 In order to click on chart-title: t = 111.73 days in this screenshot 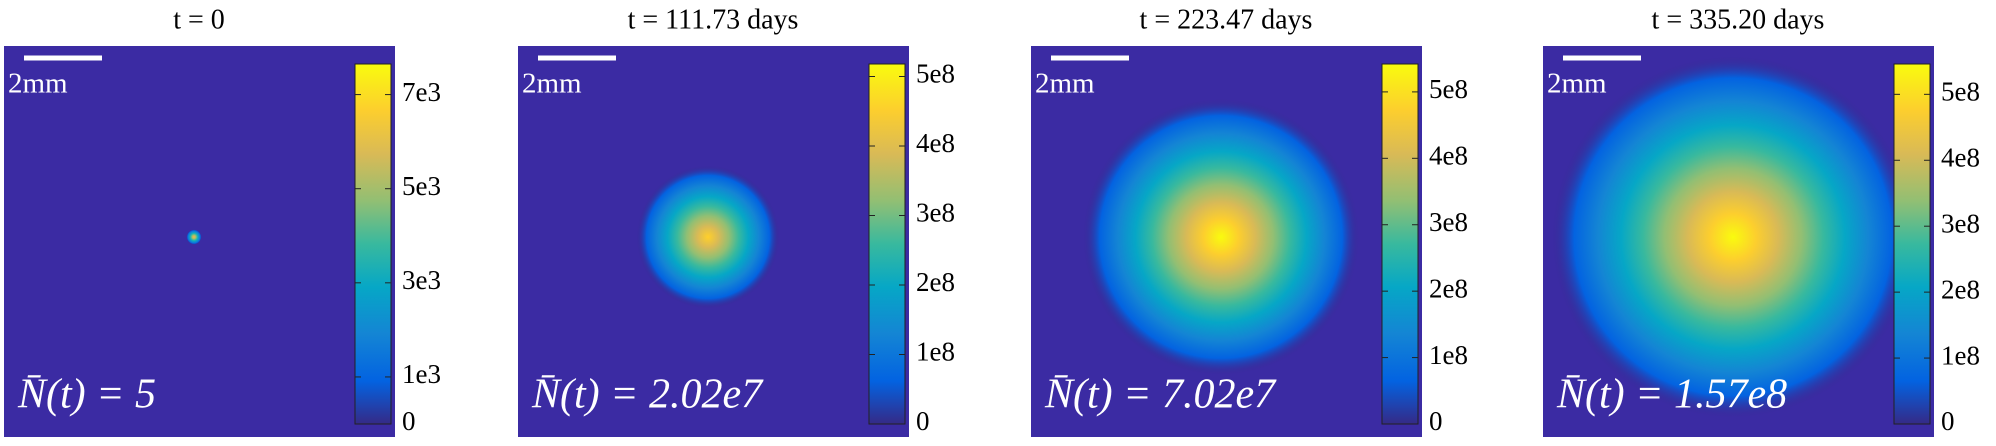, I will do `click(713, 19)`.